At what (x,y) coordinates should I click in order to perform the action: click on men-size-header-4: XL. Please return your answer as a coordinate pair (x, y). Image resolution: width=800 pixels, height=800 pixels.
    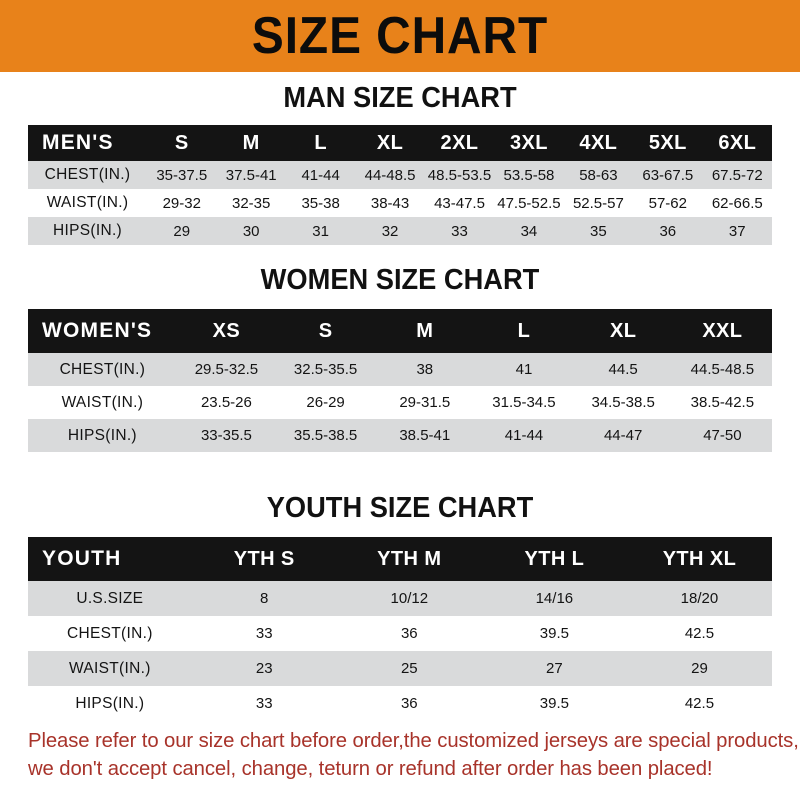
    Looking at the image, I should click on (390, 142).